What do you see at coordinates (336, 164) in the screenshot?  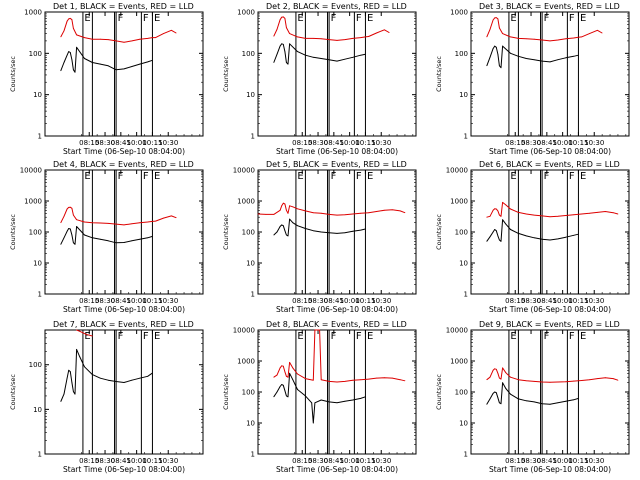 I see `chart-title: Det 5, BLACK = Events, RED = LLD` at bounding box center [336, 164].